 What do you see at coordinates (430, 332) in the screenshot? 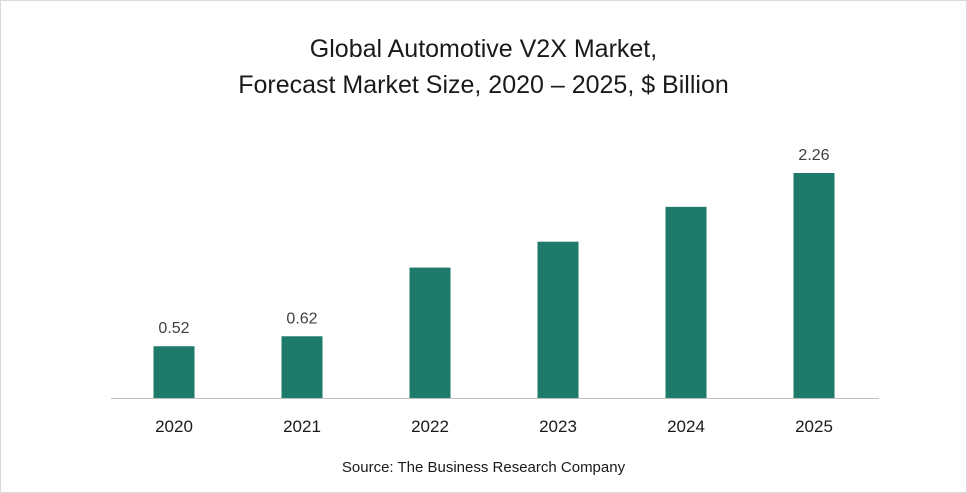
I see `bar-2022` at bounding box center [430, 332].